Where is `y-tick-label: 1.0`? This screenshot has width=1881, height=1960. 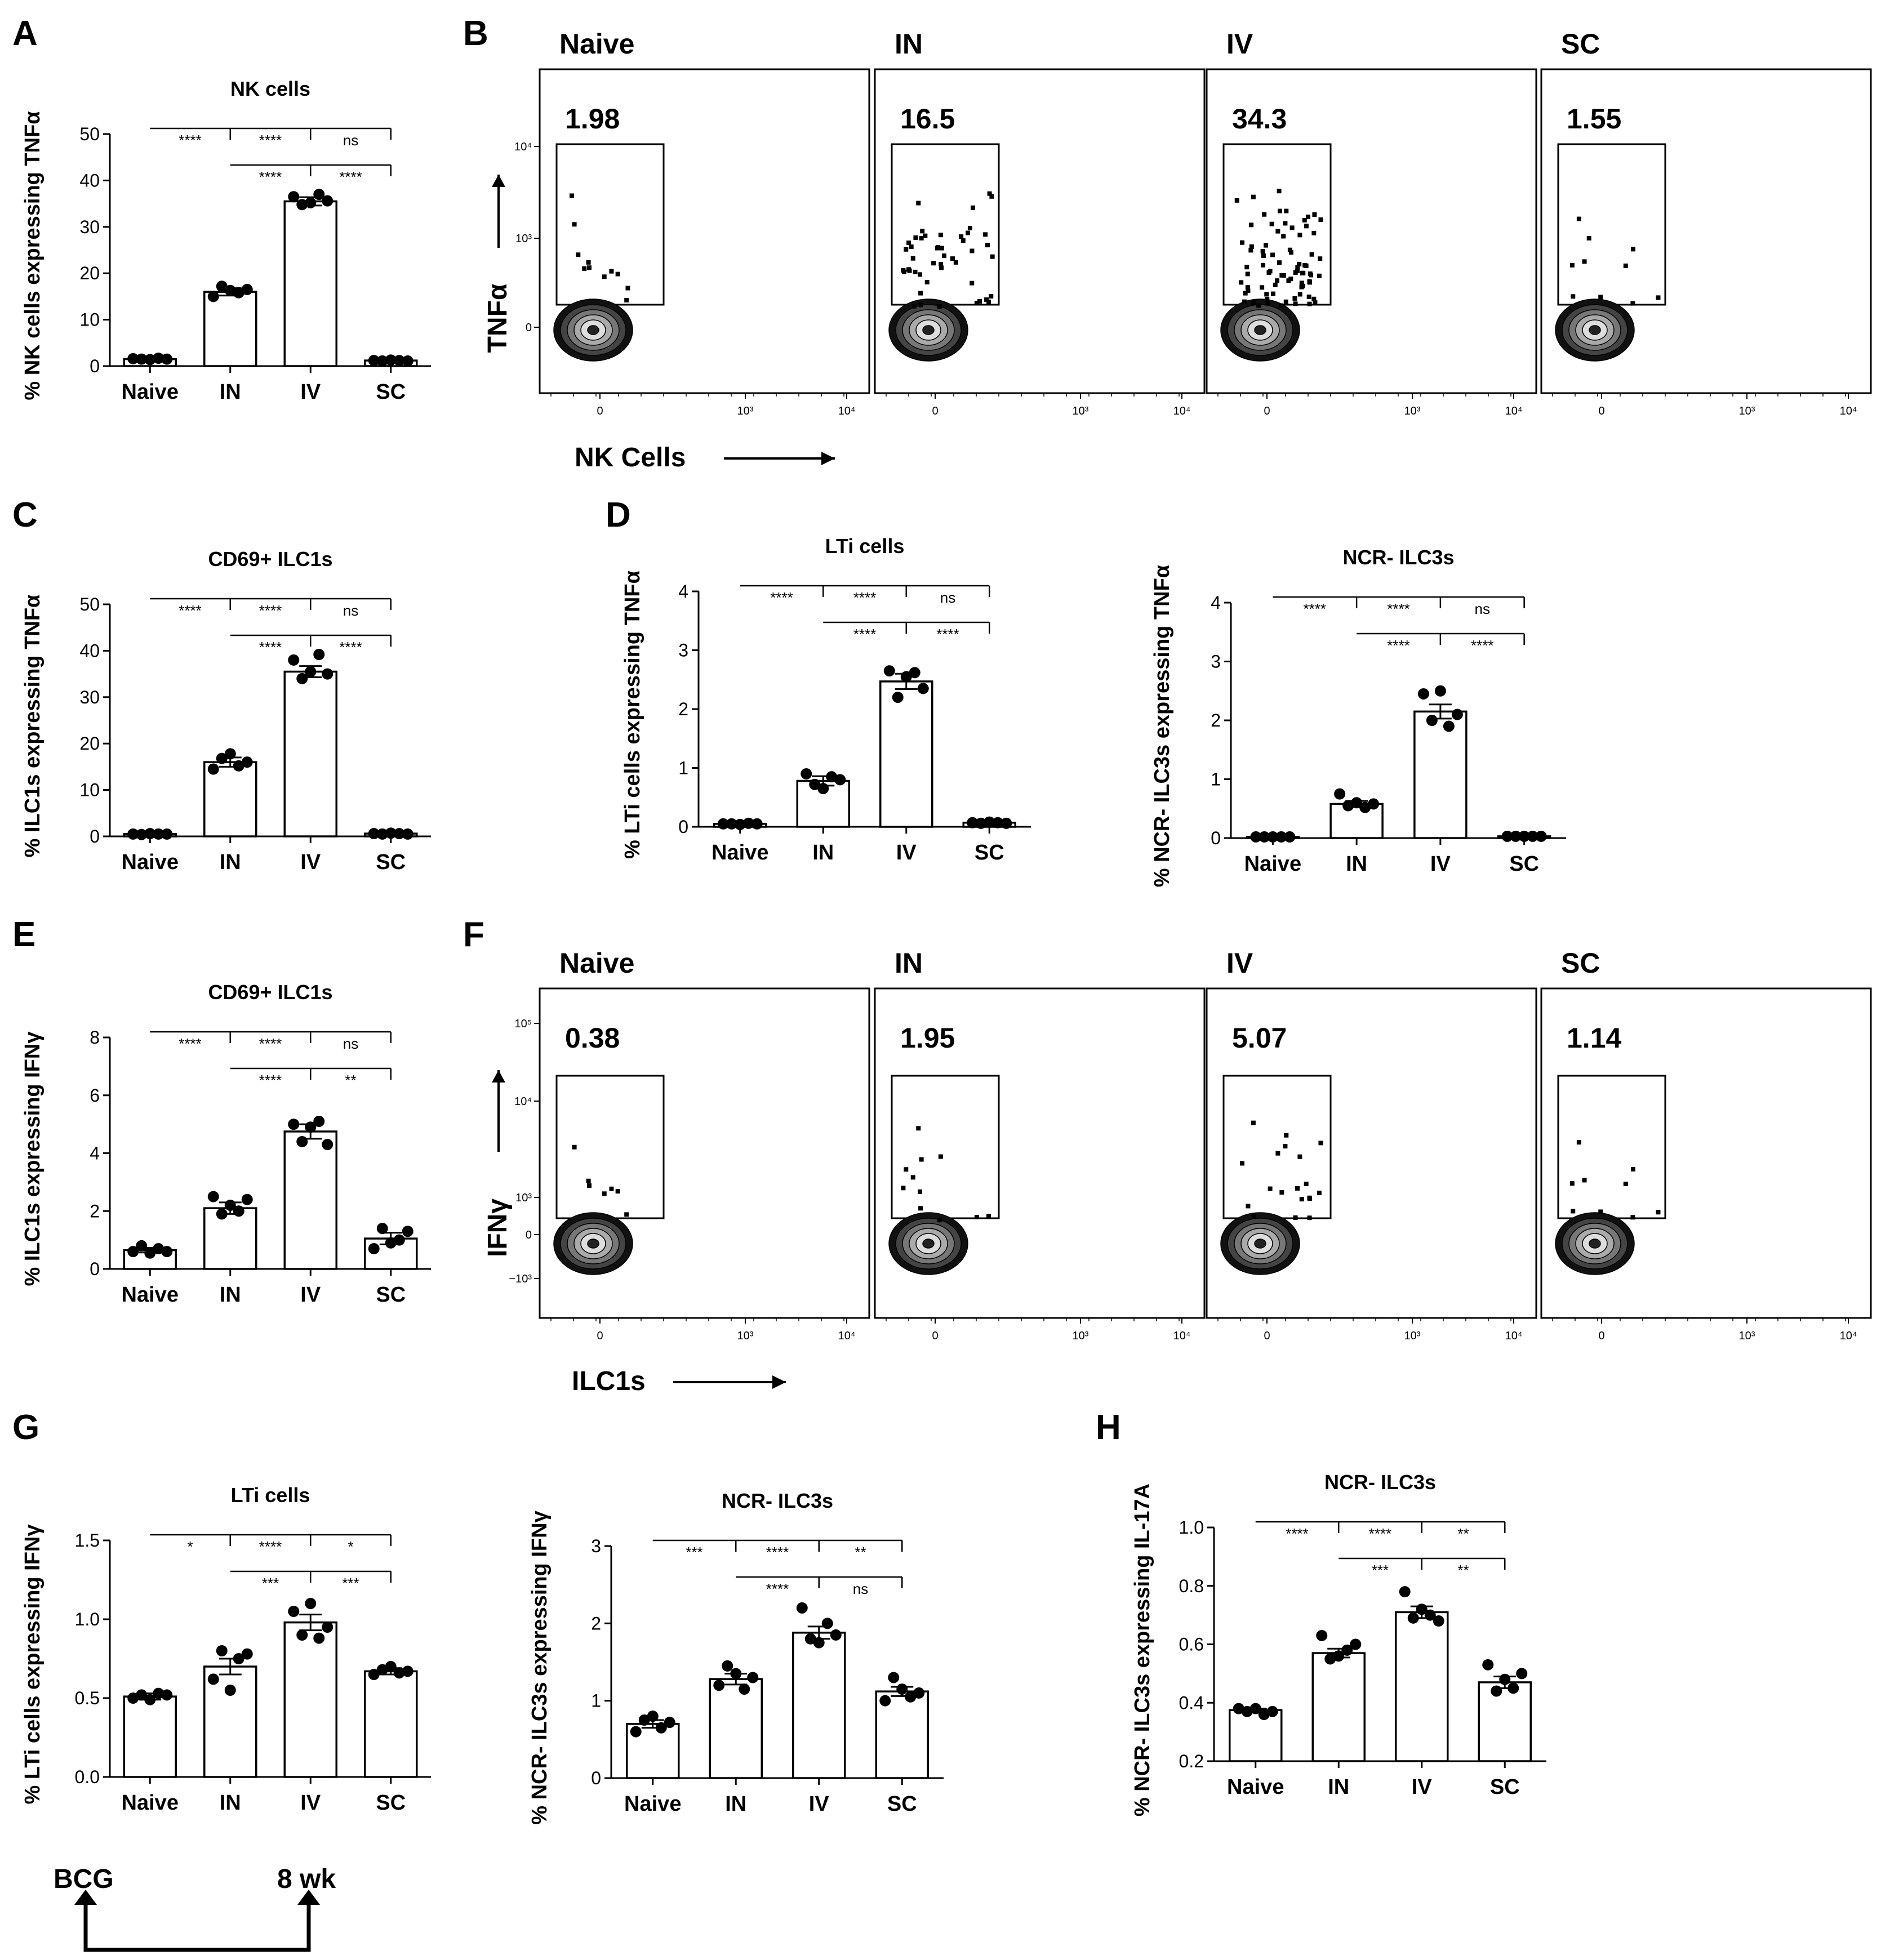 y-tick-label: 1.0 is located at coordinates (1191, 1527).